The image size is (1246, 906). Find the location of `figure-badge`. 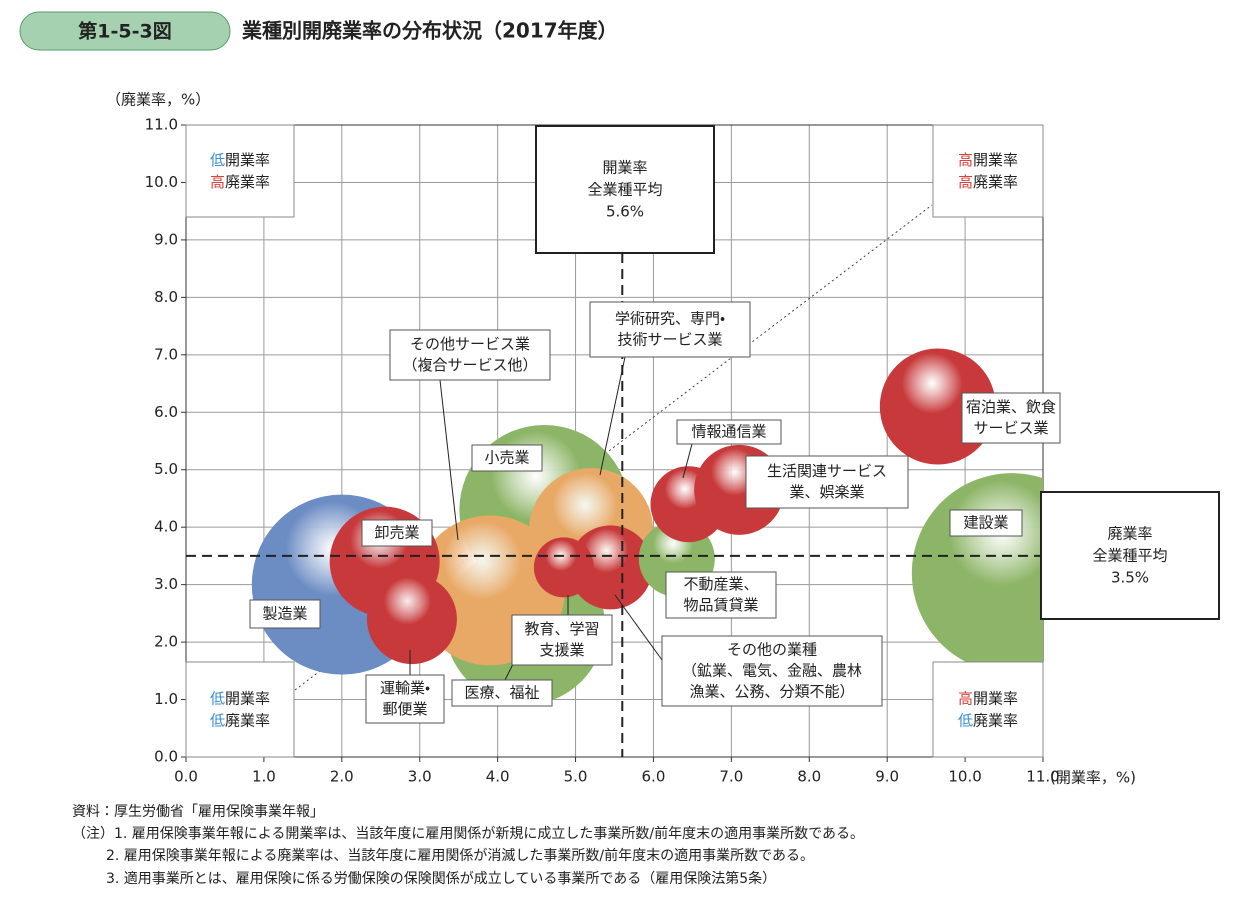

figure-badge is located at coordinates (125, 31).